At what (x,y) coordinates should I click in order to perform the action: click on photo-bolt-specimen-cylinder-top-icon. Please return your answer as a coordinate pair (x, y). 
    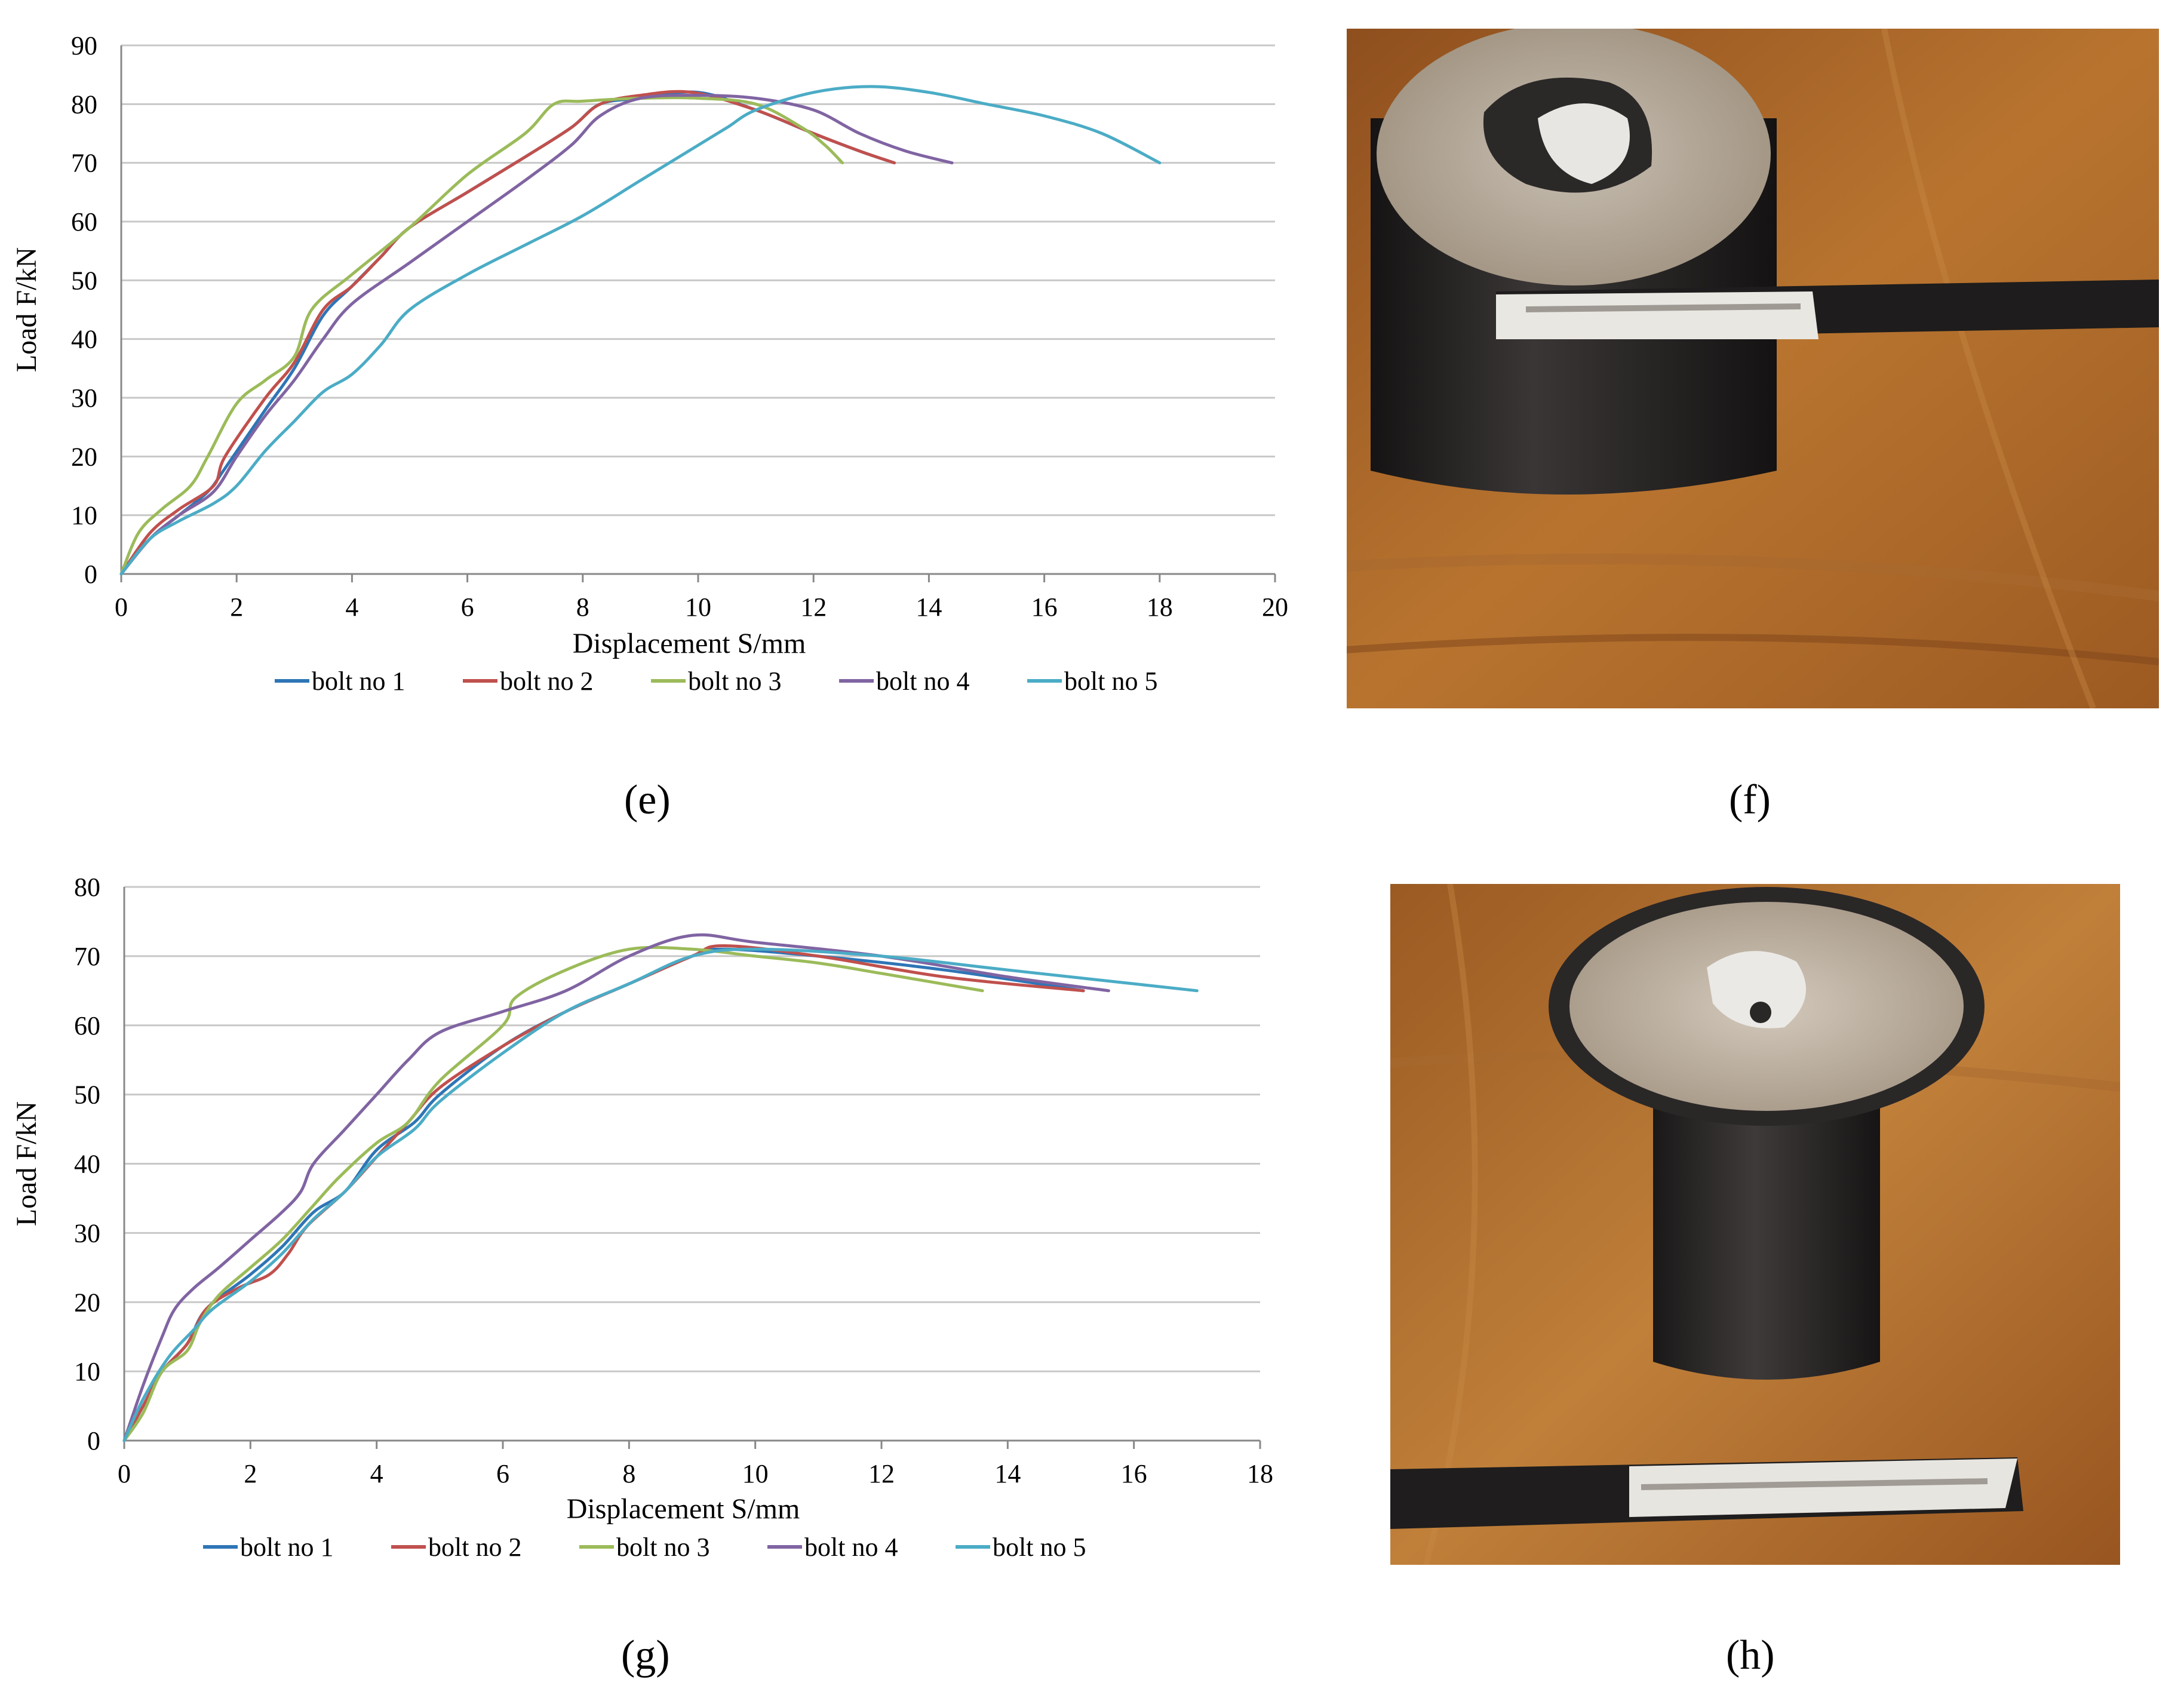
    Looking at the image, I should click on (1755, 1224).